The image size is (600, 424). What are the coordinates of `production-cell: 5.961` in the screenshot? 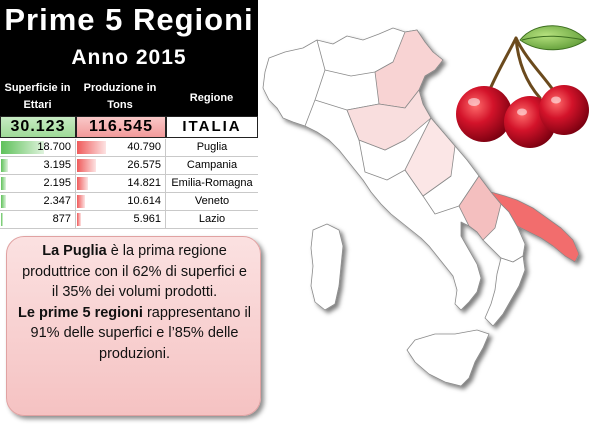 It's located at (121, 219).